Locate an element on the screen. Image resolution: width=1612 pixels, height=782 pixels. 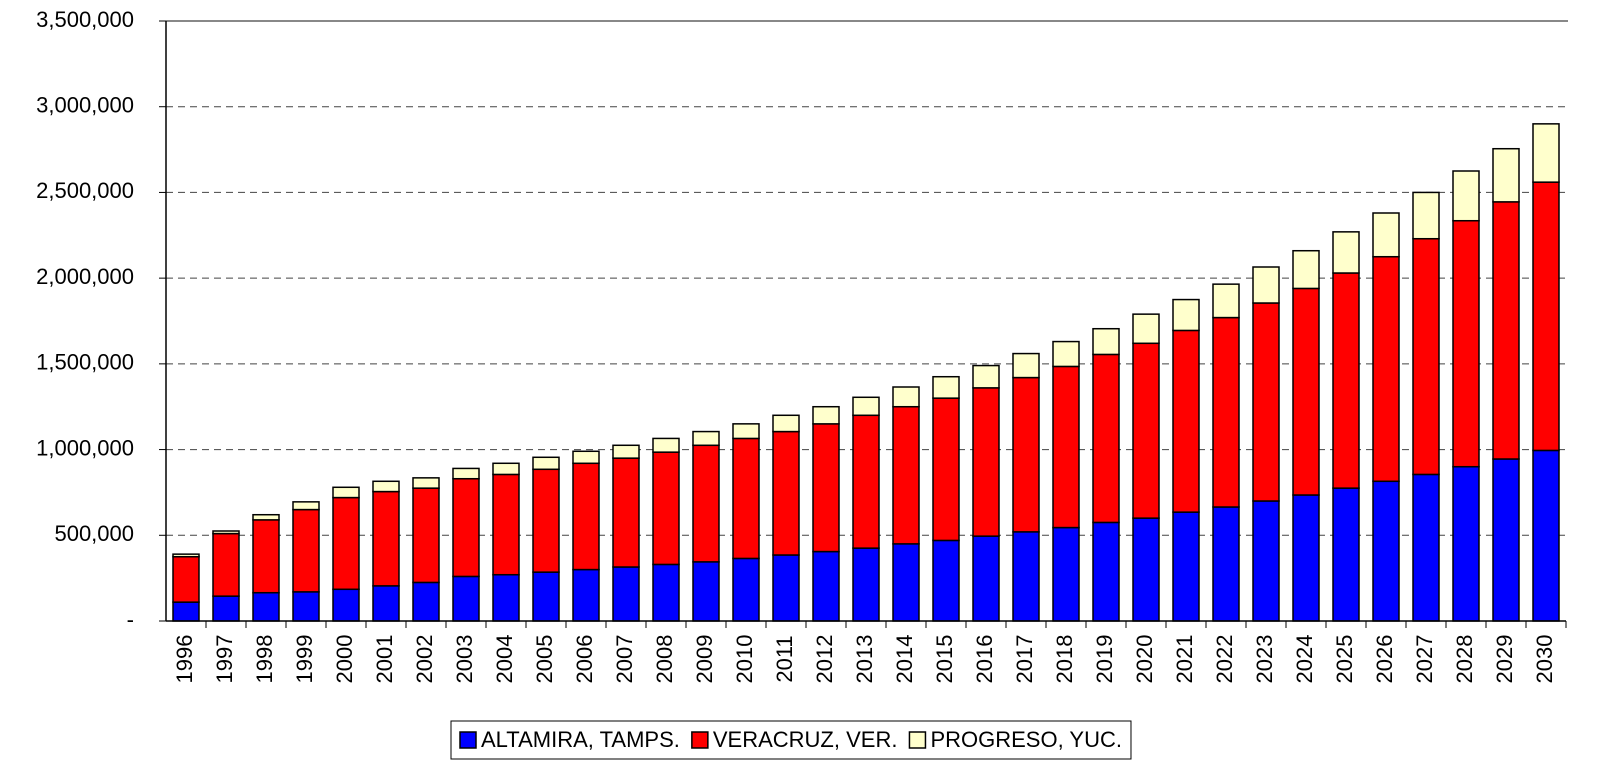
x-tick-label: 2003 is located at coordinates (464, 659).